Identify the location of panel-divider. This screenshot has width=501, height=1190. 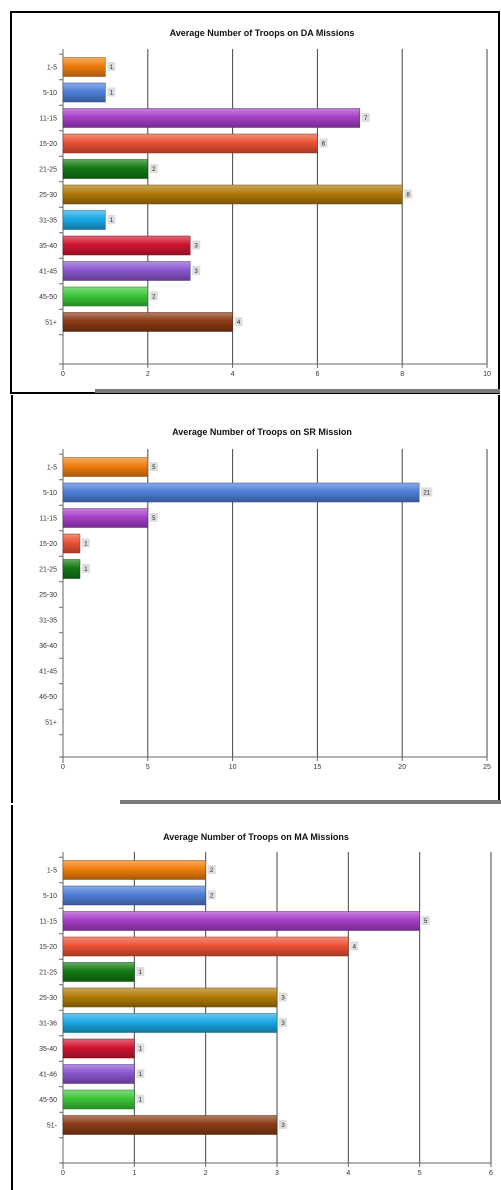
(310, 802).